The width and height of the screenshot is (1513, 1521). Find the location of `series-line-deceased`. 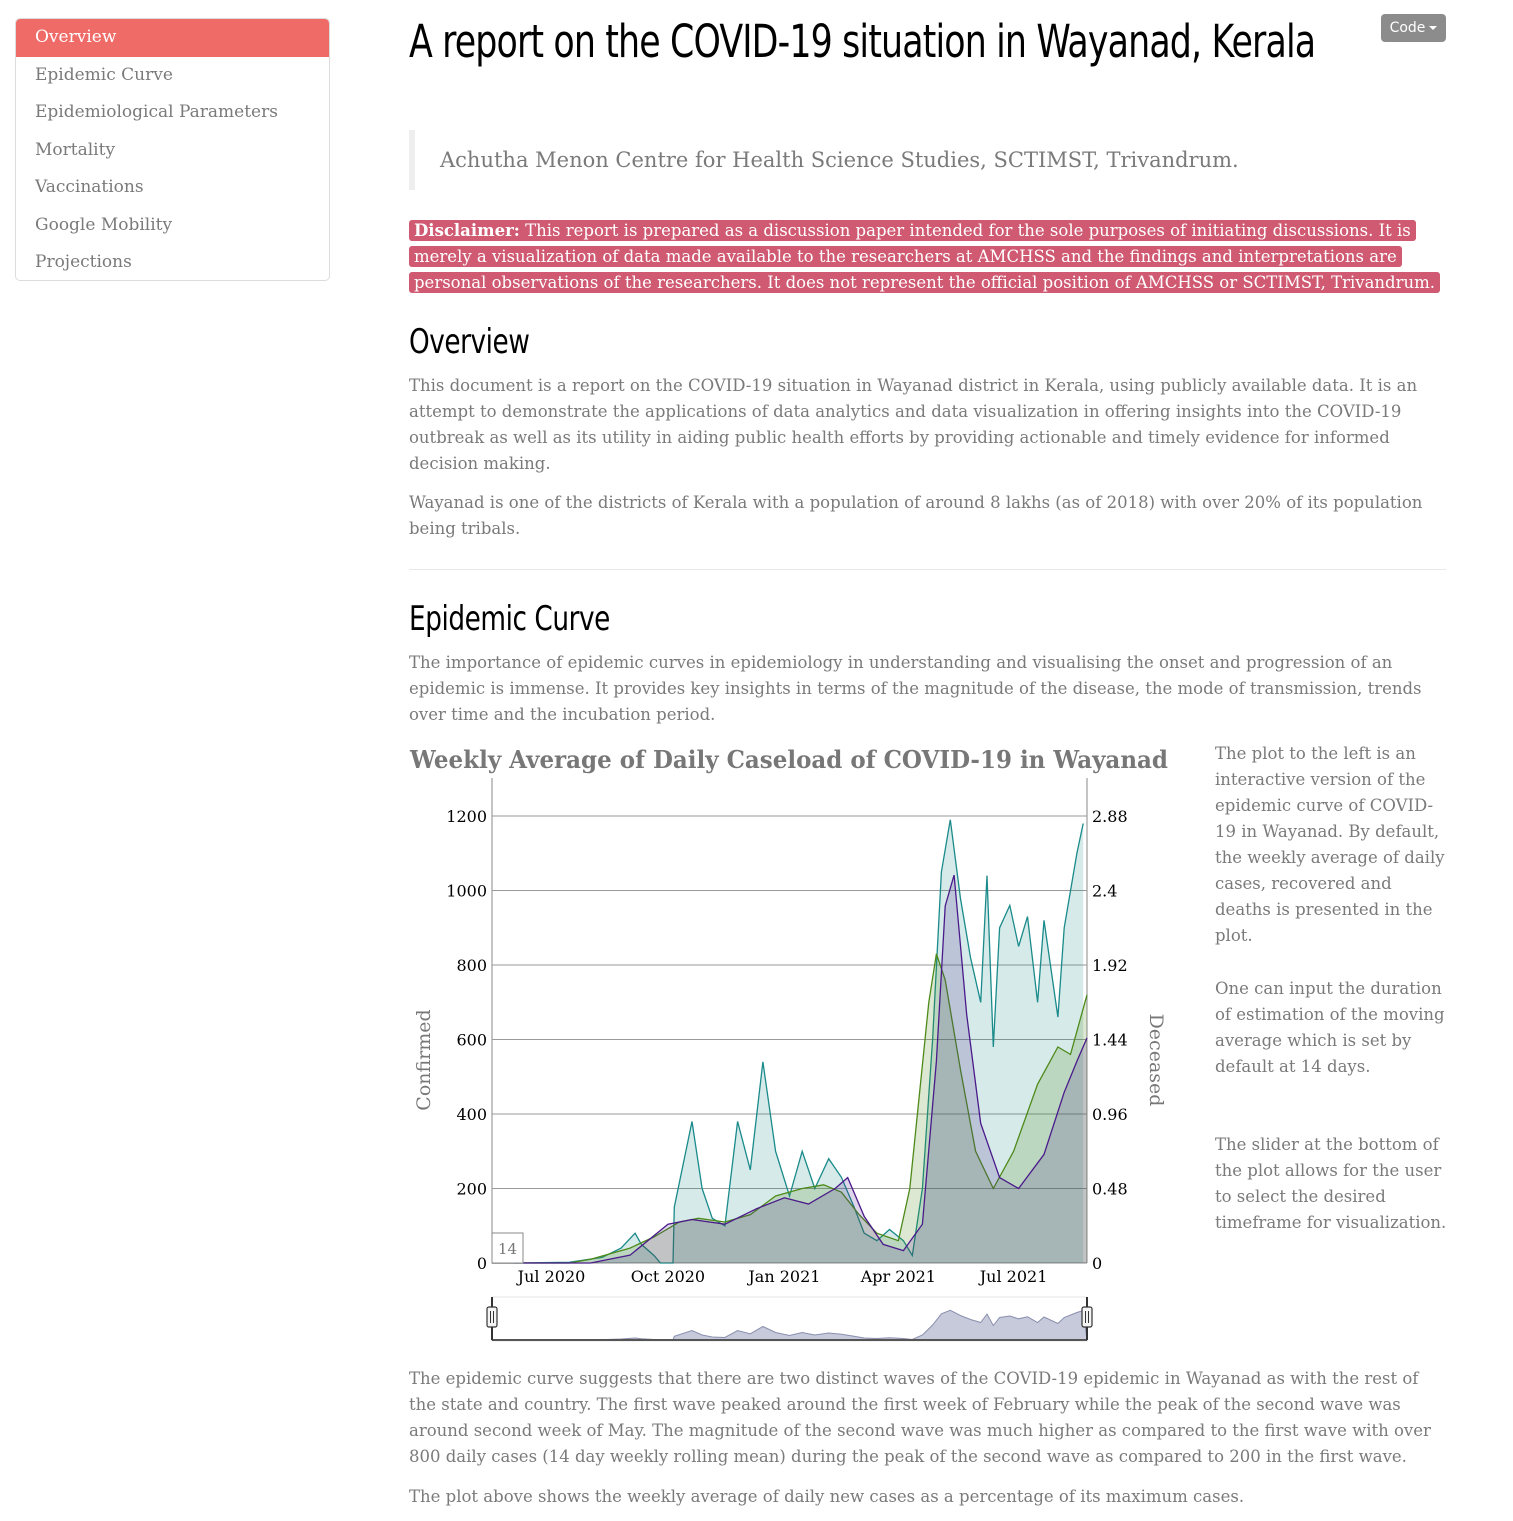

series-line-deceased is located at coordinates (790, 1069).